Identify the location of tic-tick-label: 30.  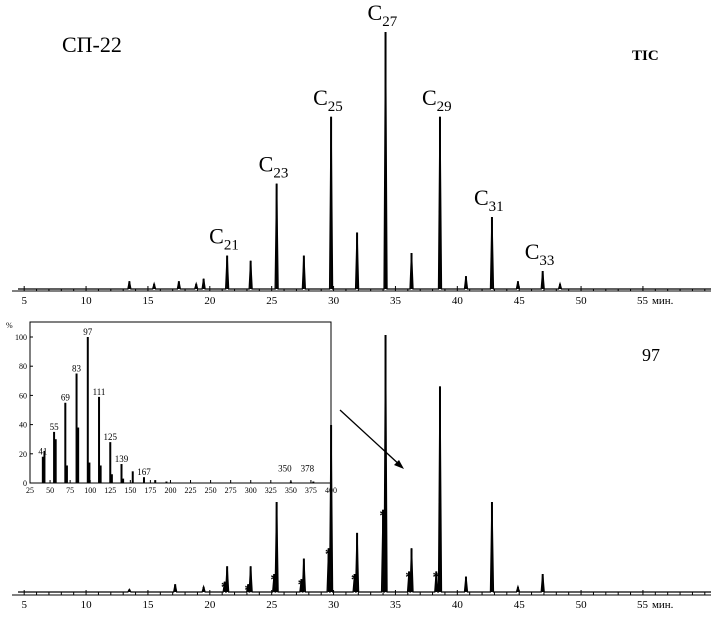
(334, 301).